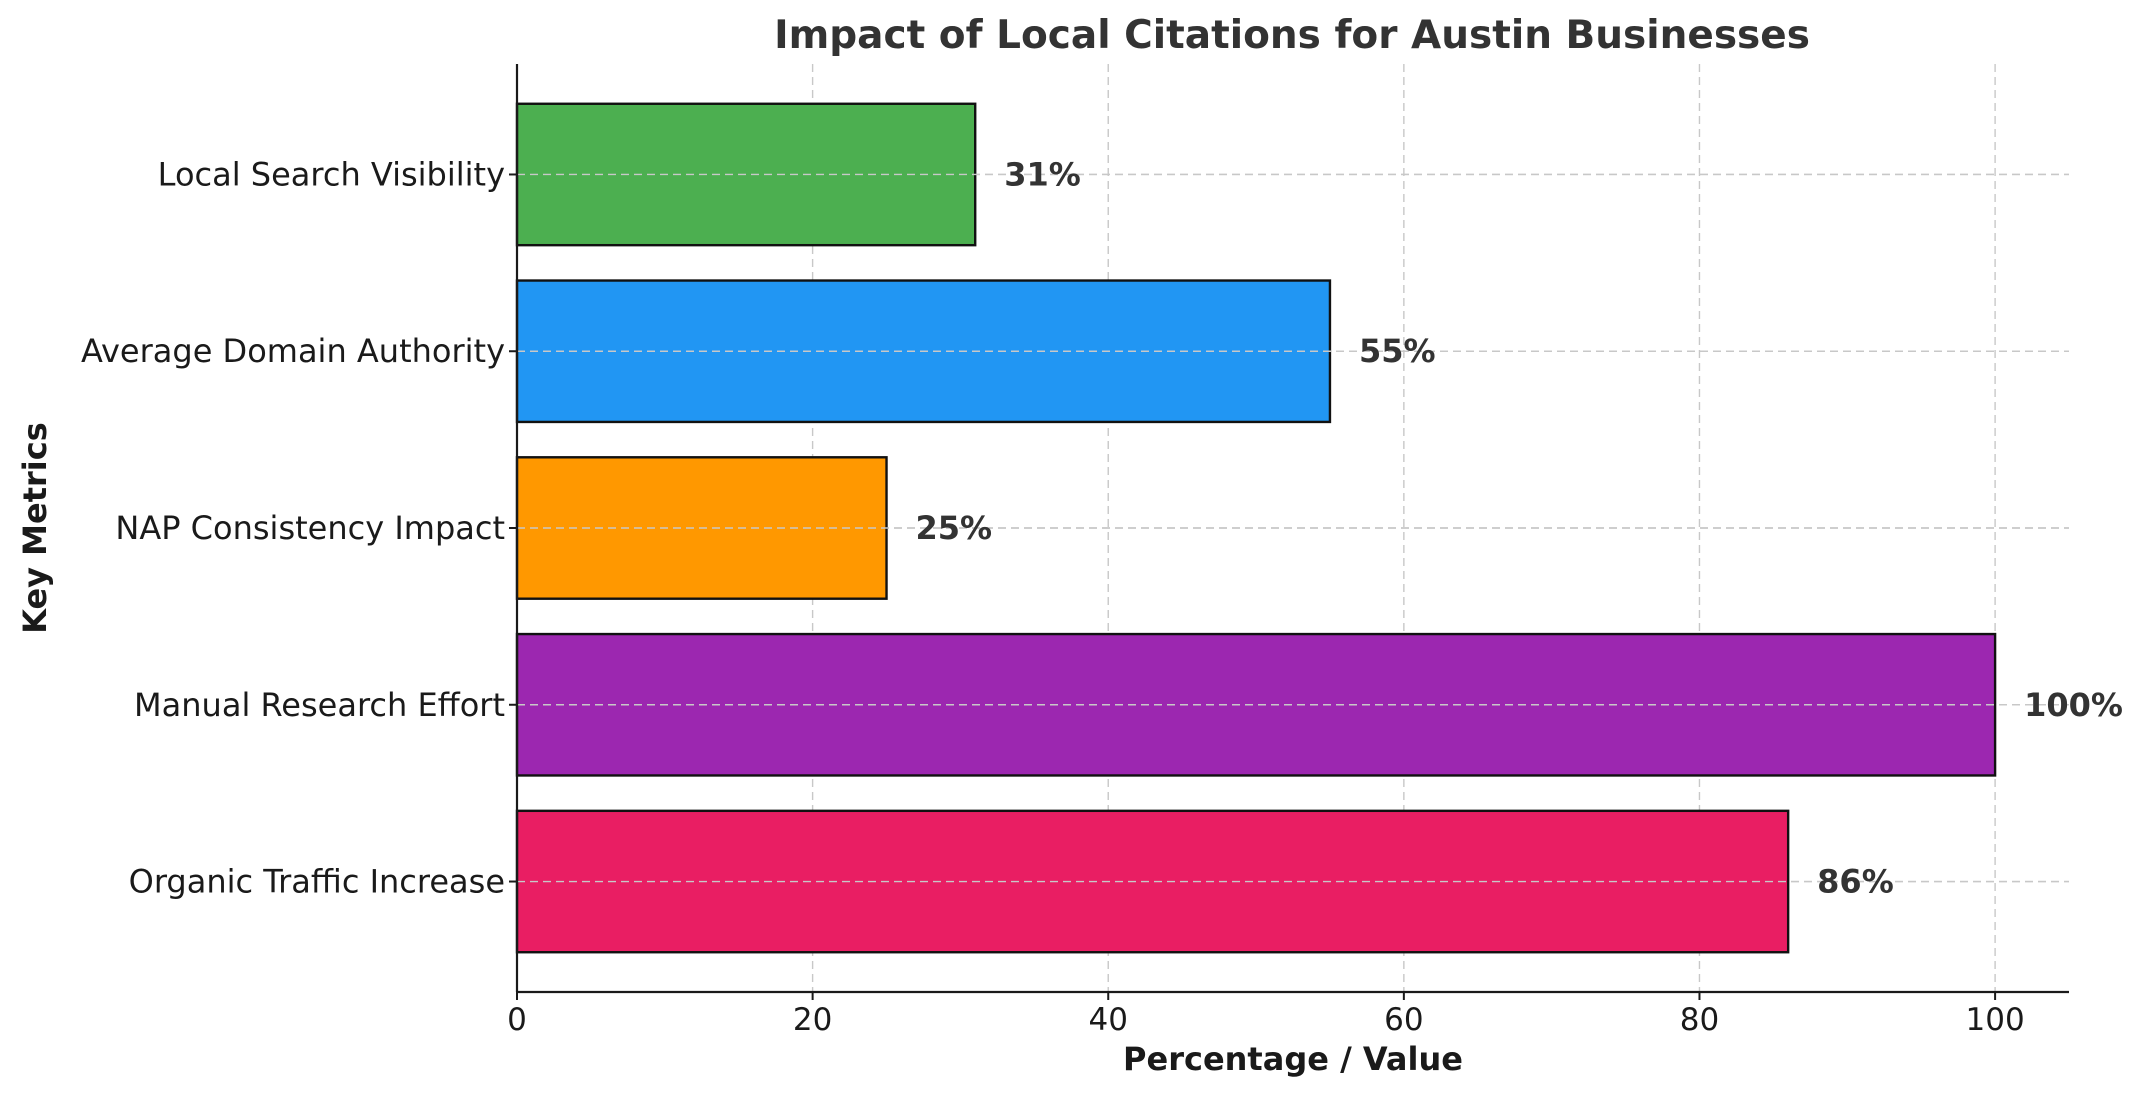 The image size is (2144, 1097). Describe the element at coordinates (1293, 1059) in the screenshot. I see `x-axis-label: Percentage / Value` at that location.